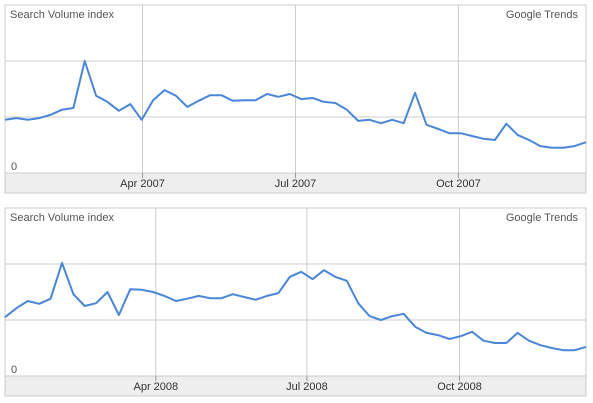 The image size is (593, 403). Describe the element at coordinates (458, 184) in the screenshot. I see `x-tick-label: Oct 2007` at that location.